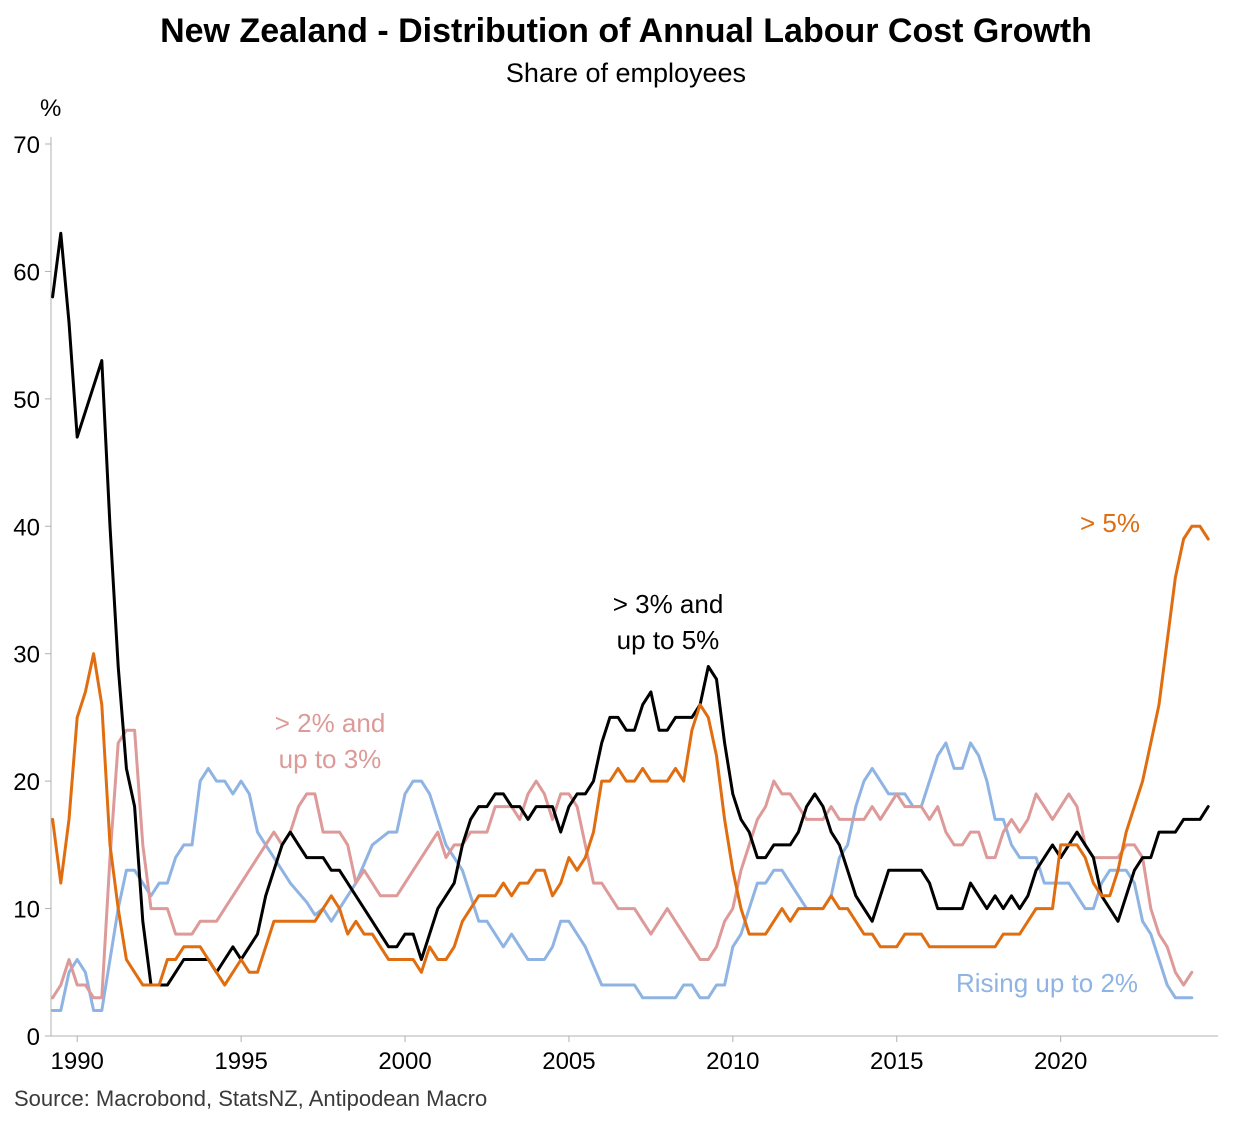 The image size is (1253, 1122). What do you see at coordinates (1060, 1061) in the screenshot?
I see `x-tick-label: 2020` at bounding box center [1060, 1061].